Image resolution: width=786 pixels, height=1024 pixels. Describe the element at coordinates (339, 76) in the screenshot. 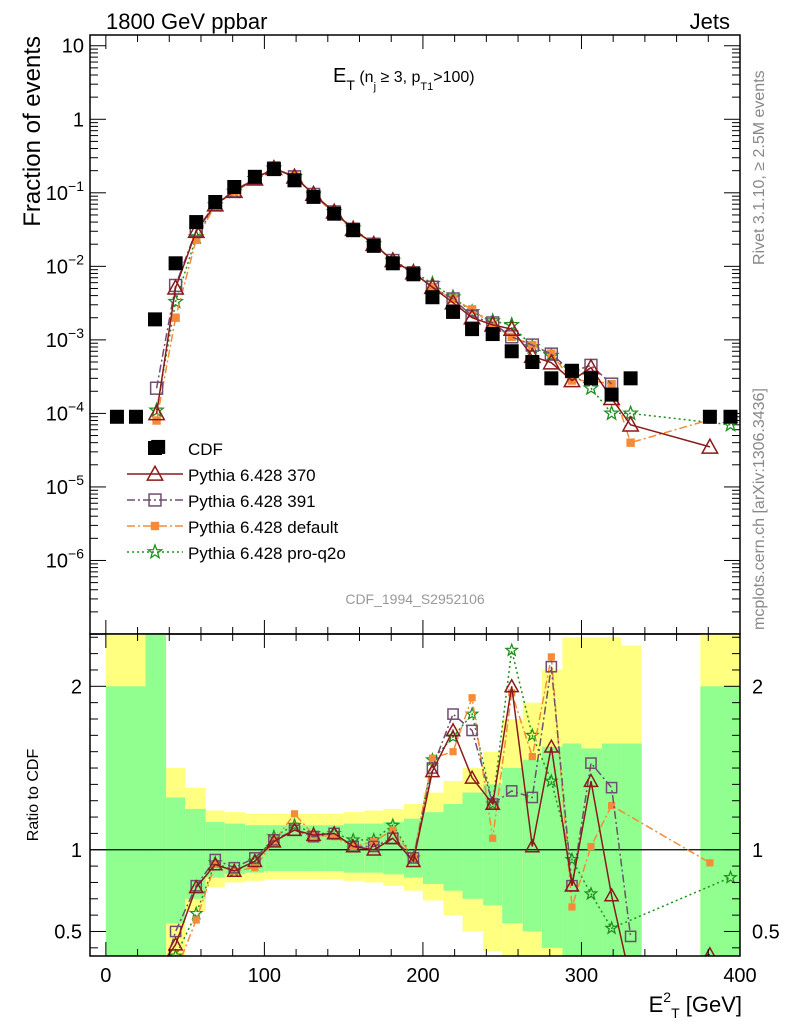

I see `title-part: E` at that location.